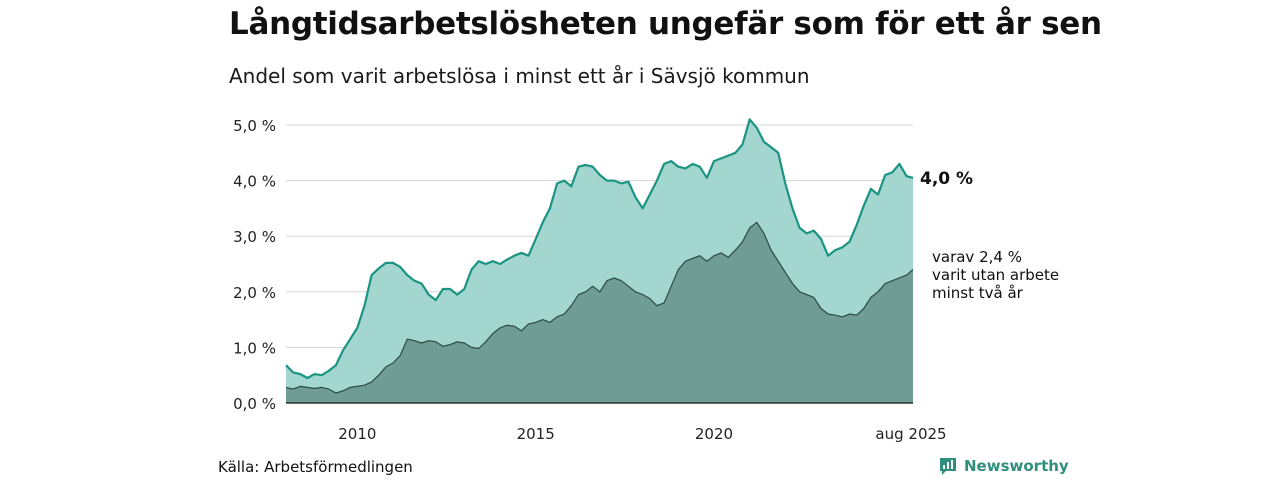 The width and height of the screenshot is (1280, 480). Describe the element at coordinates (254, 182) in the screenshot. I see `y-tick-label: 4,0 %` at that location.